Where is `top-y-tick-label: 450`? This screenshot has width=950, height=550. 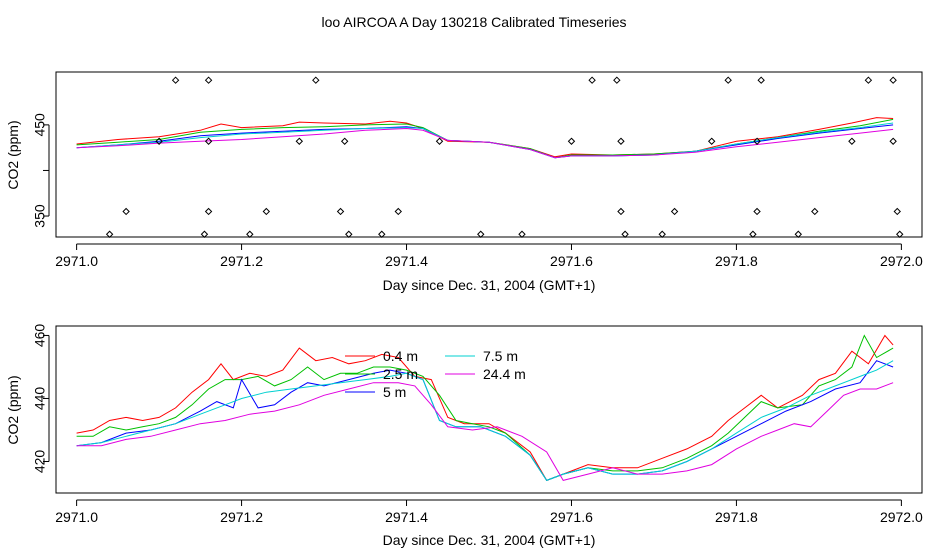
top-y-tick-label: 450 is located at coordinates (40, 125).